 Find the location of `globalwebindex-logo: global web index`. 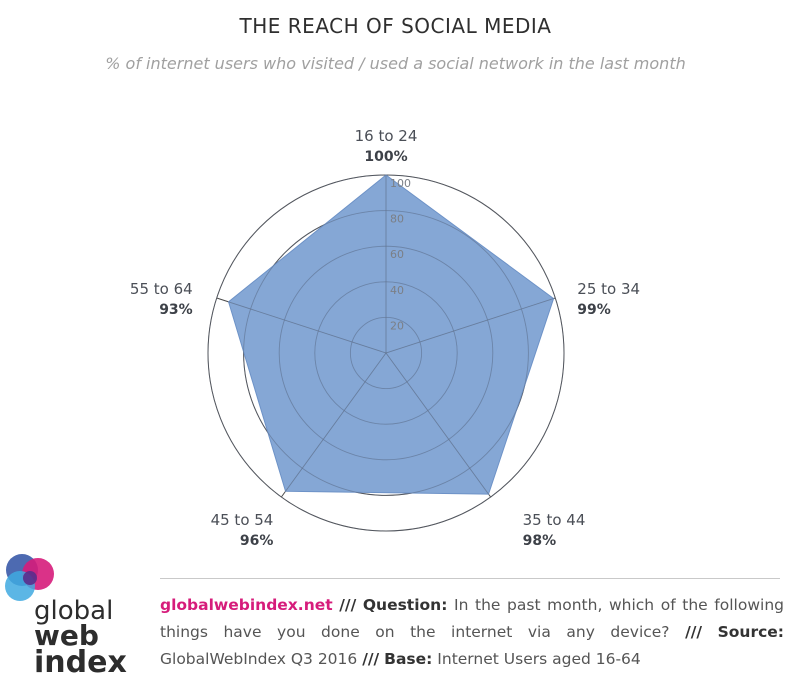

globalwebindex-logo: global web index is located at coordinates (77, 618).